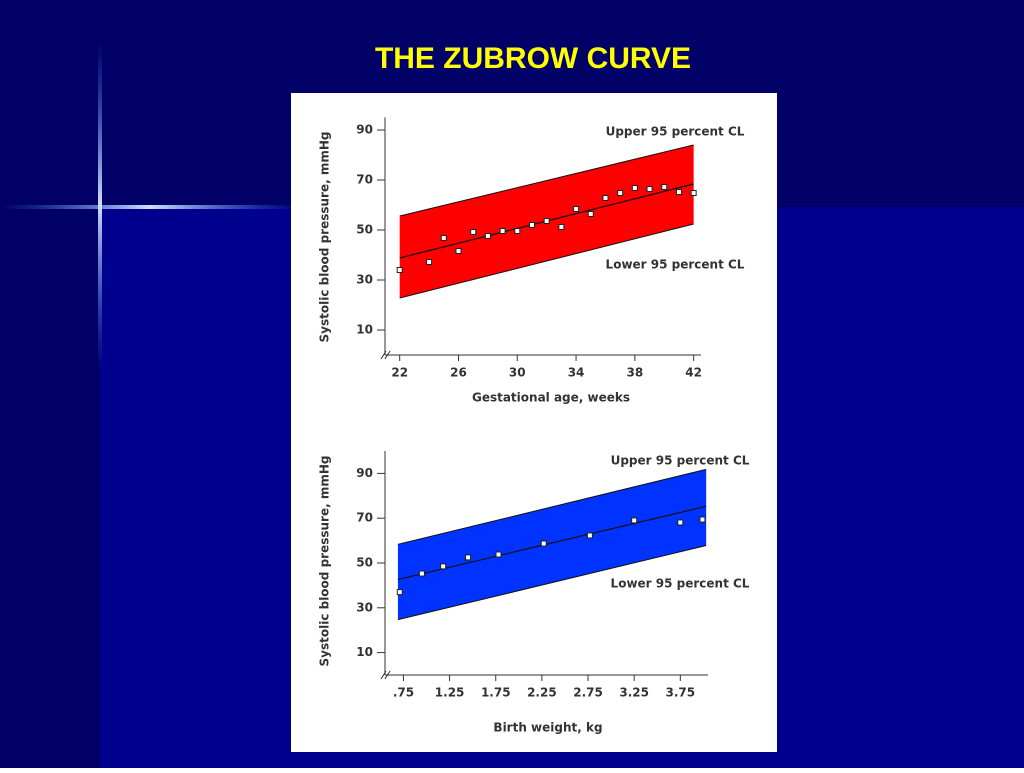 This screenshot has height=773, width=1024. I want to click on x-tick-label: 1.75, so click(496, 693).